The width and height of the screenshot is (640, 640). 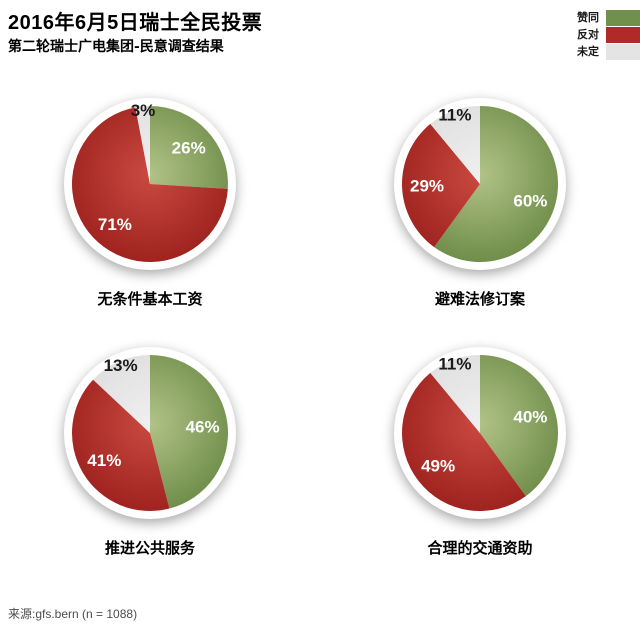 I want to click on legend-swatch-undecided-icon, so click(x=623, y=52).